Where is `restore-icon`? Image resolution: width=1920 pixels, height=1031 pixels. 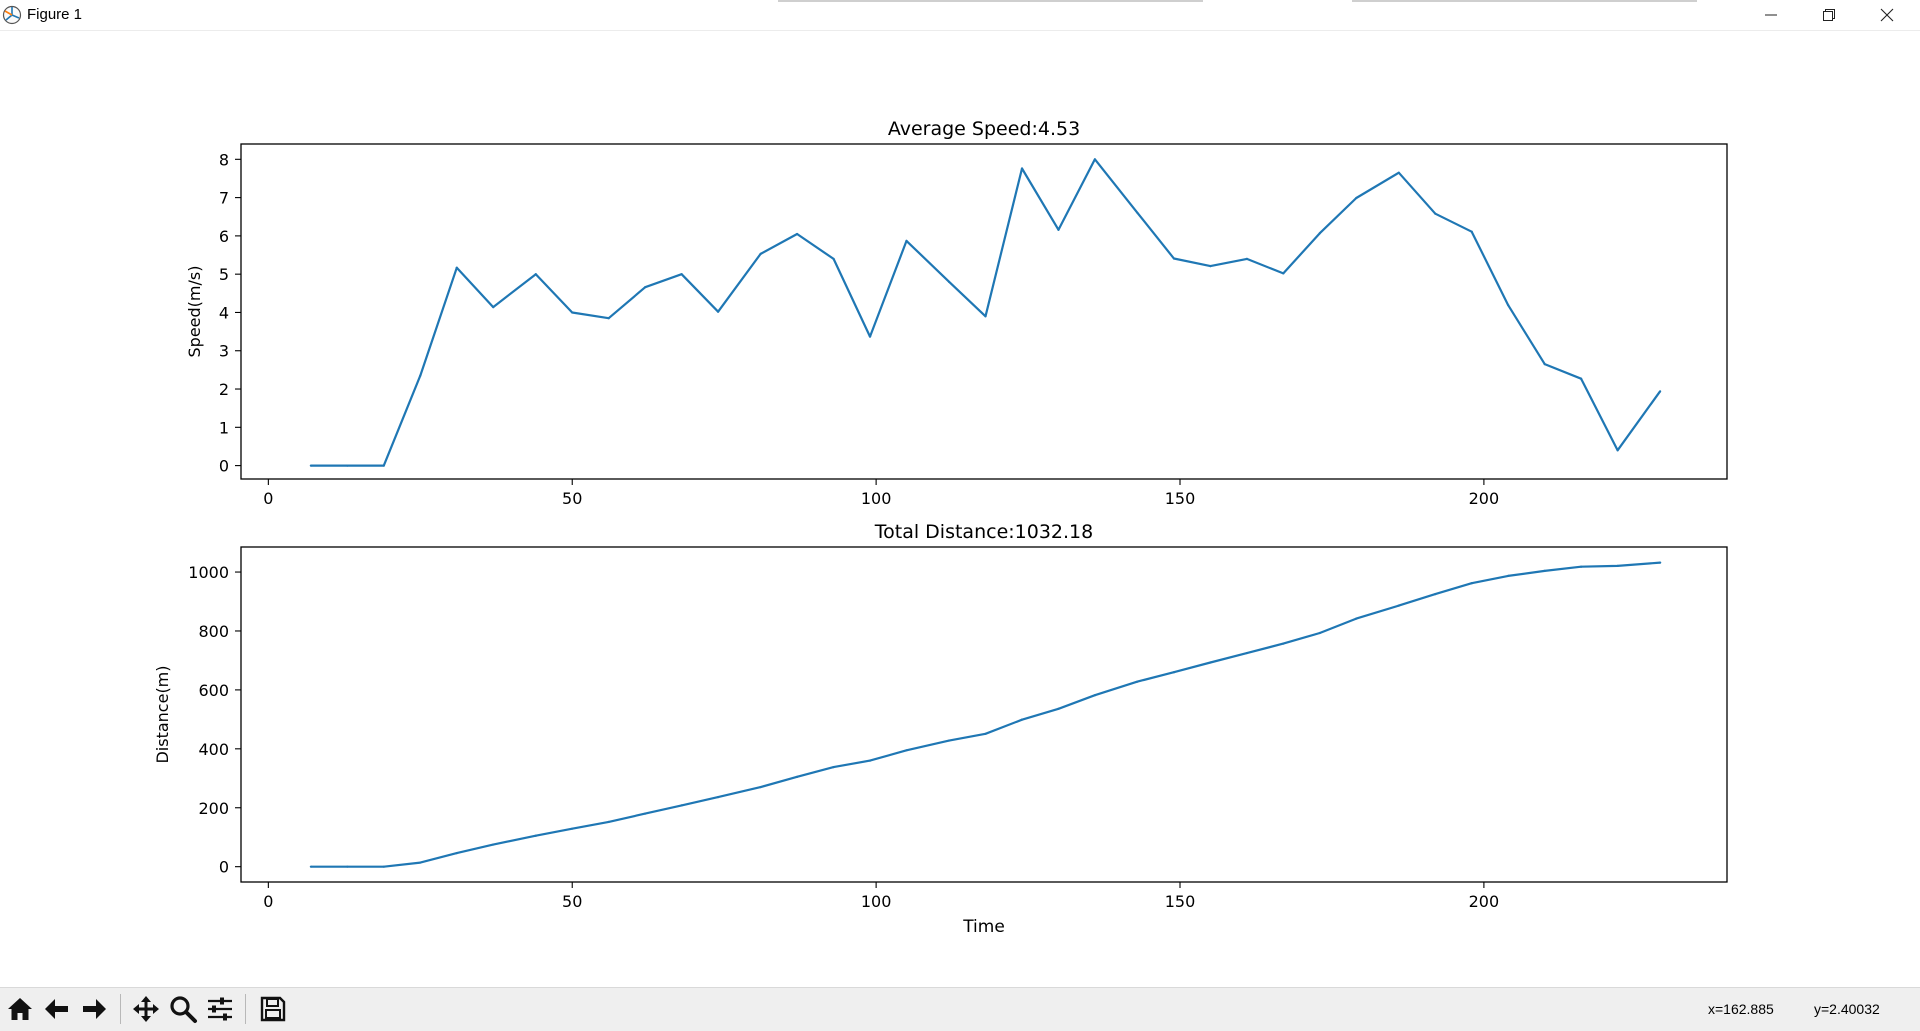
restore-icon is located at coordinates (1829, 15).